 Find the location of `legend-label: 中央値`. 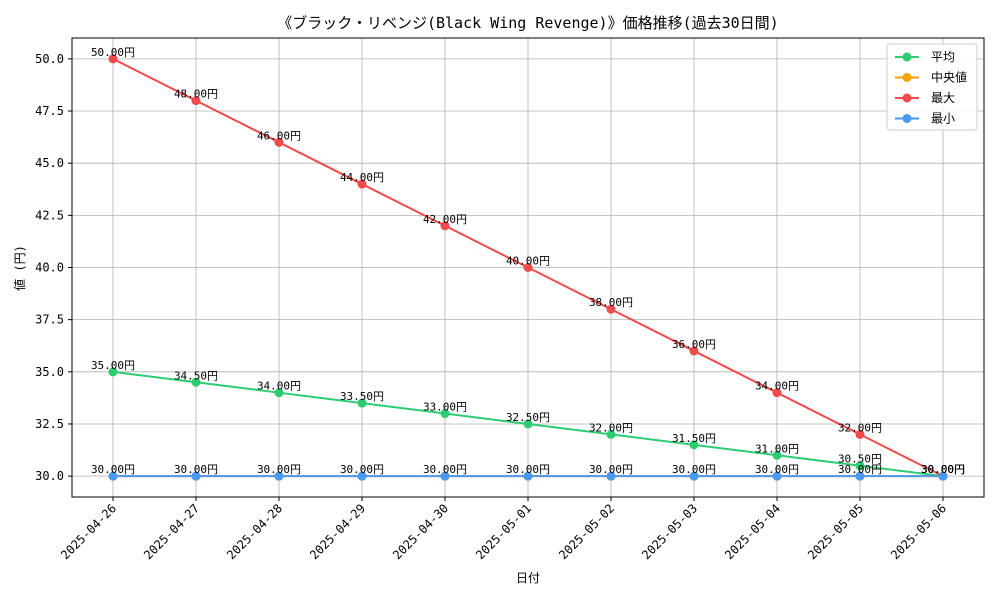

legend-label: 中央値 is located at coordinates (949, 77).